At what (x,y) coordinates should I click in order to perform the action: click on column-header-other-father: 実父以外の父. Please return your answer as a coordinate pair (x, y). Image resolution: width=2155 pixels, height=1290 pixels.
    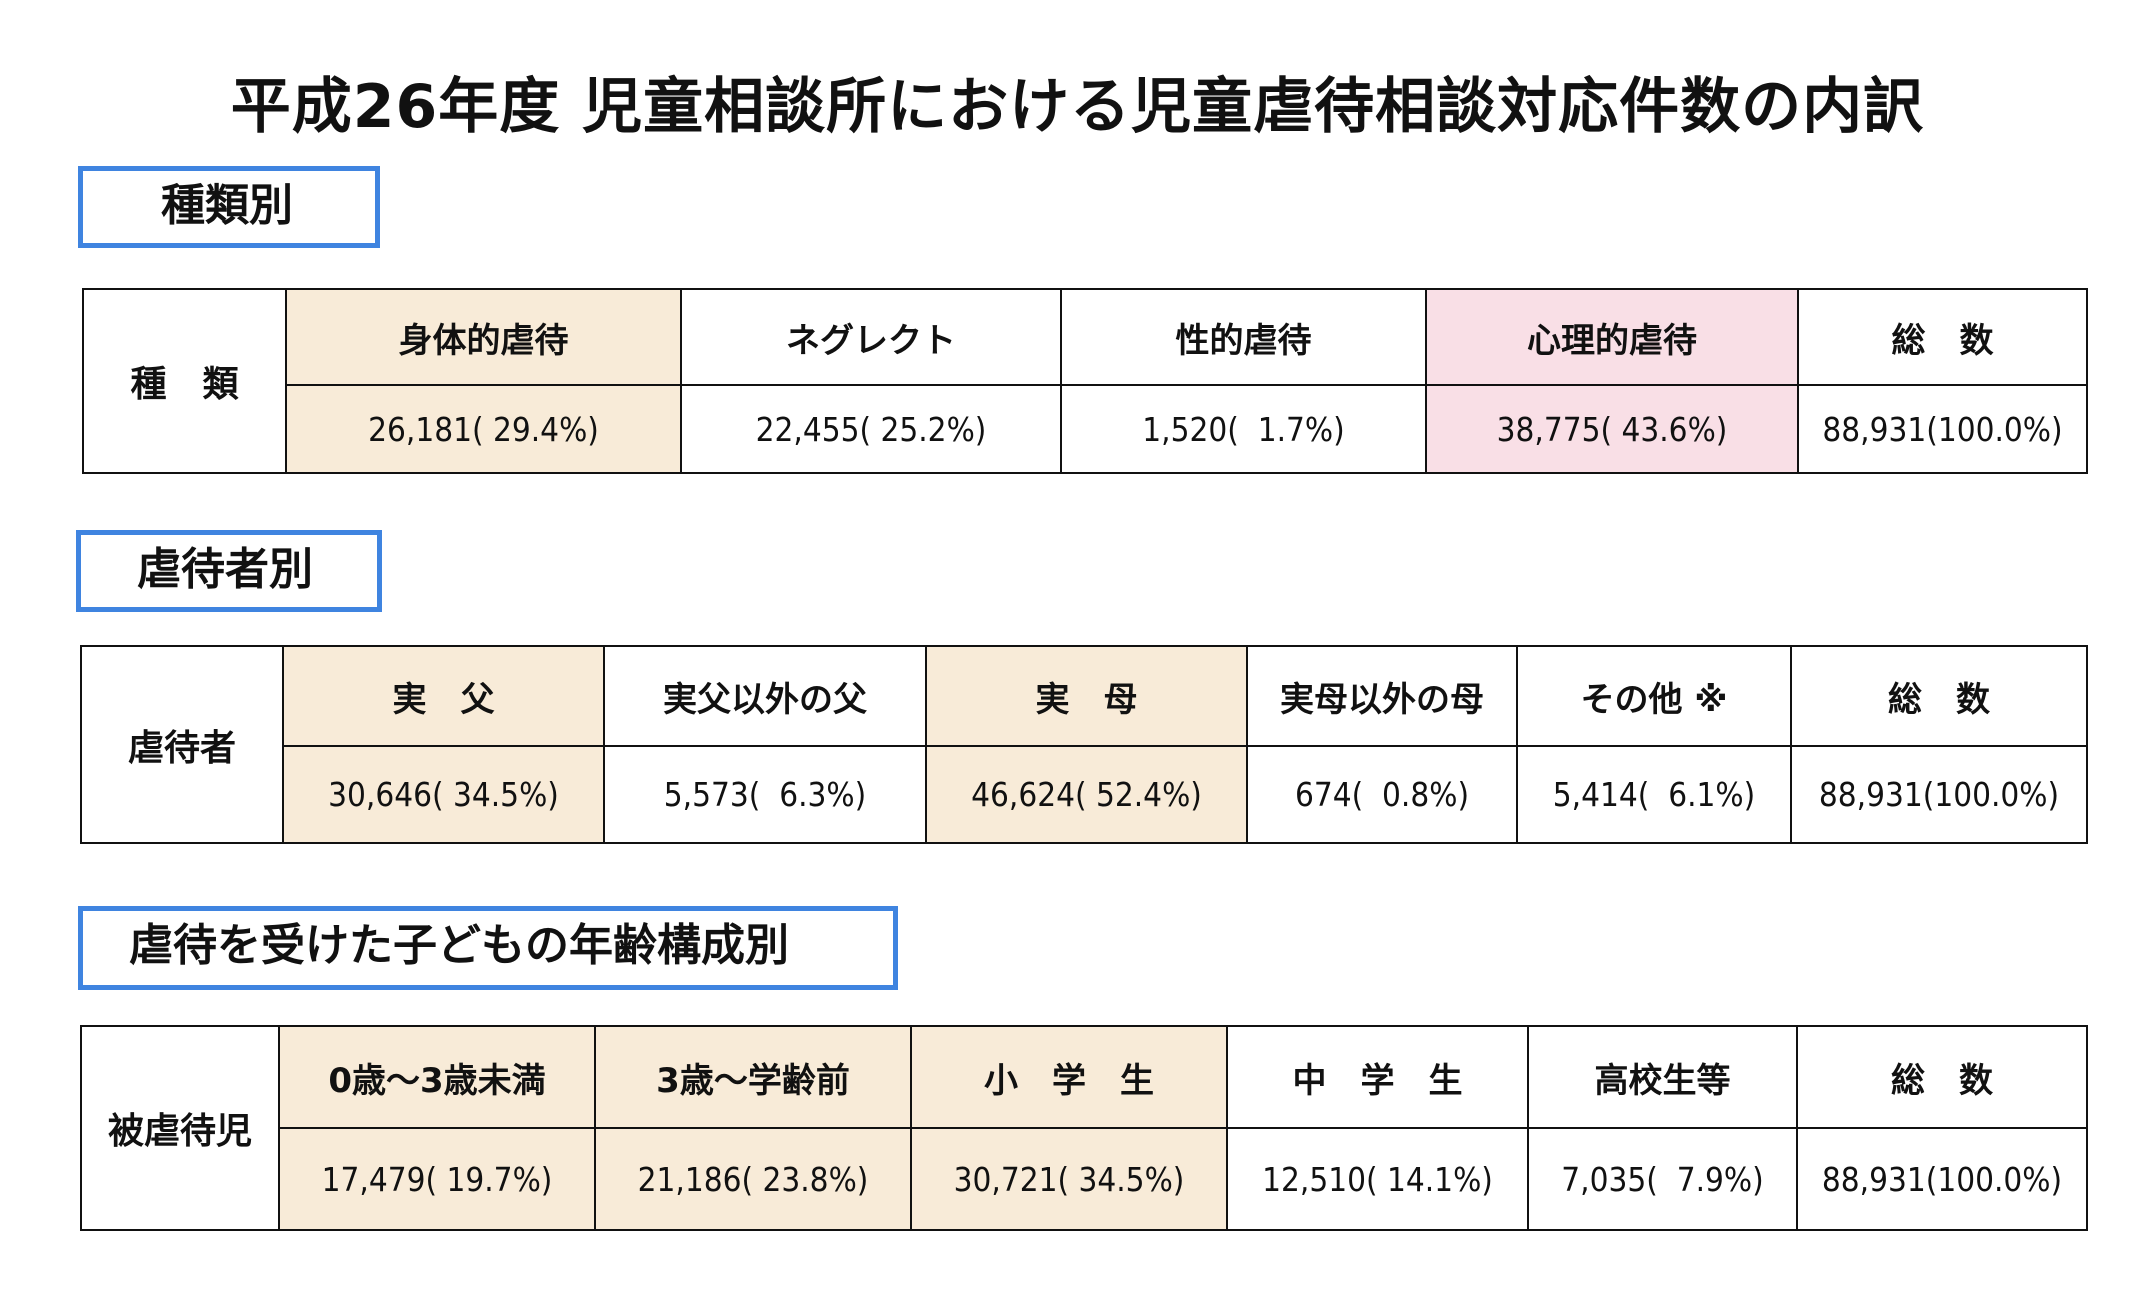
    Looking at the image, I should click on (765, 696).